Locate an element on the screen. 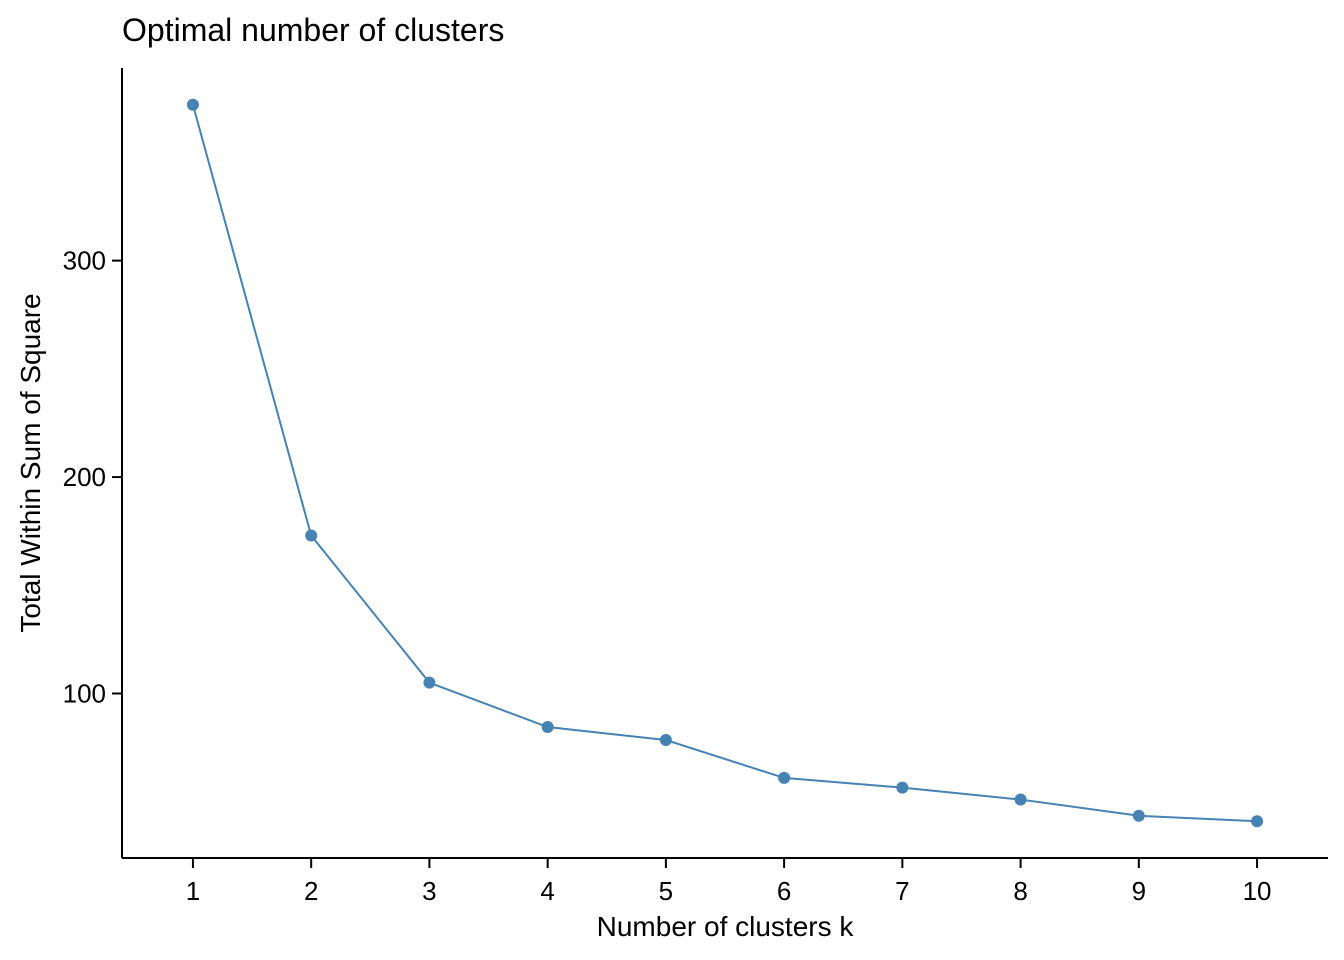 The image size is (1344, 960). x-tick-label: 8 is located at coordinates (1020, 891).